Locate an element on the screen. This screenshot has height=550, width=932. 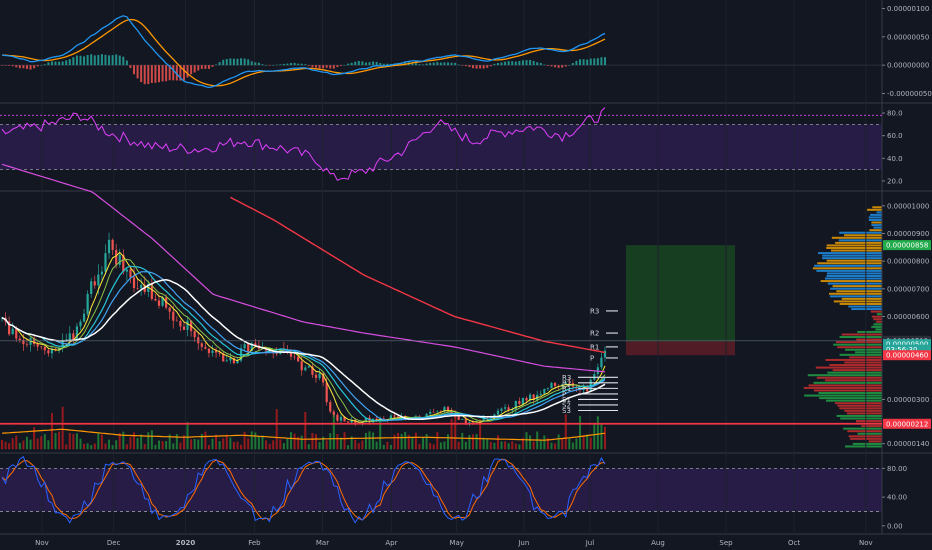
macd-line is located at coordinates (303, 52).